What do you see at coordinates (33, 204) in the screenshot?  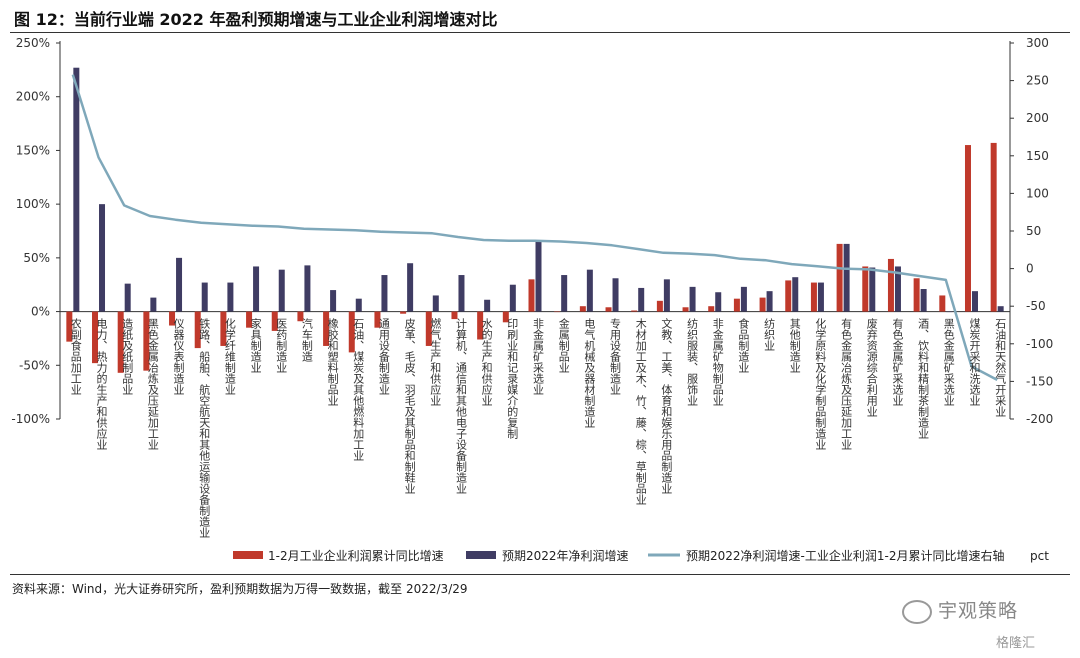 I see `left-tick-label: 100%` at bounding box center [33, 204].